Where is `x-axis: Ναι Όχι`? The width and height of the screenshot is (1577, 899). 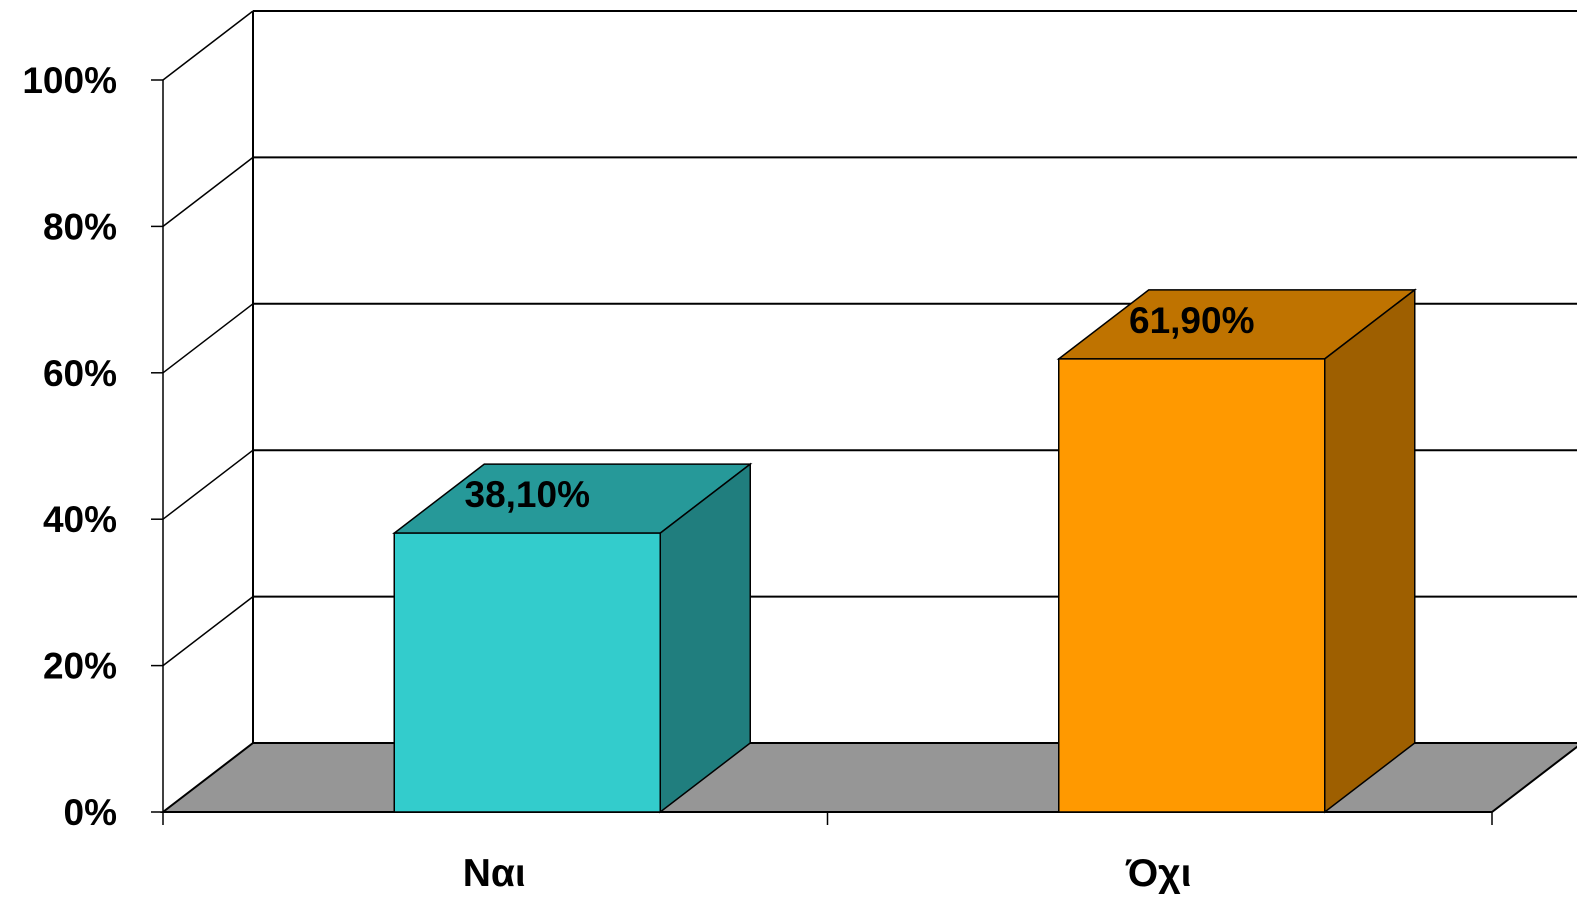
x-axis: Ναι Όχι is located at coordinates (827, 853).